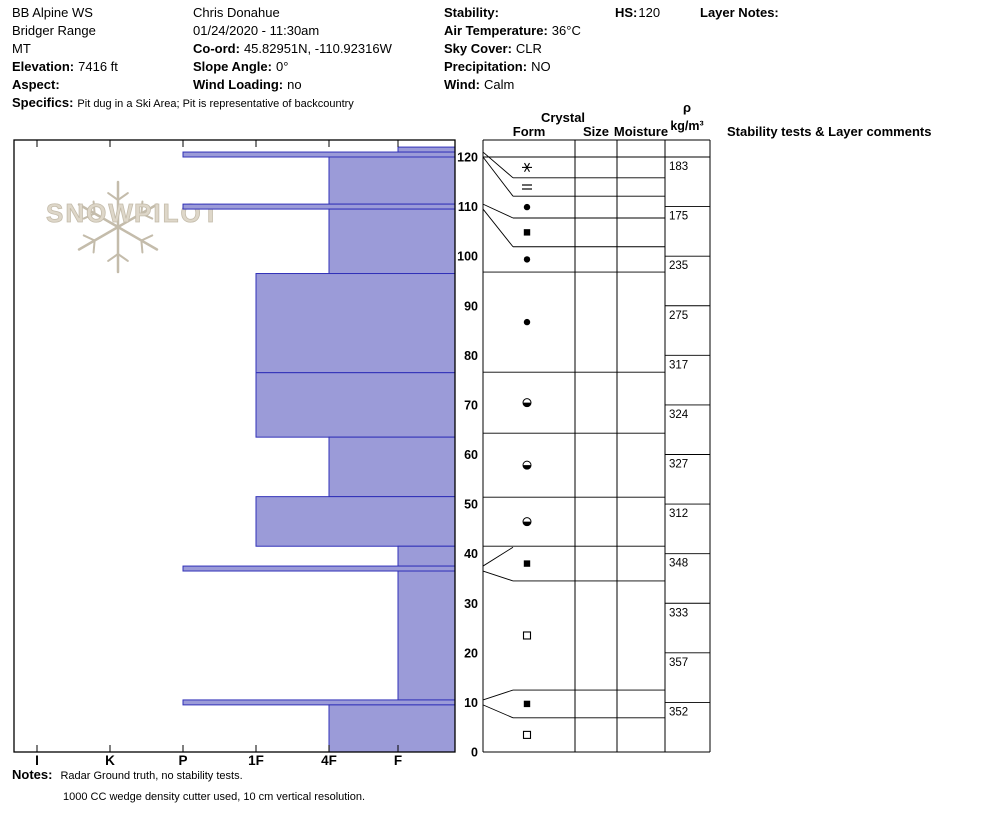 This screenshot has height=840, width=994. Describe the element at coordinates (678, 465) in the screenshot. I see `density-value: 327` at that location.